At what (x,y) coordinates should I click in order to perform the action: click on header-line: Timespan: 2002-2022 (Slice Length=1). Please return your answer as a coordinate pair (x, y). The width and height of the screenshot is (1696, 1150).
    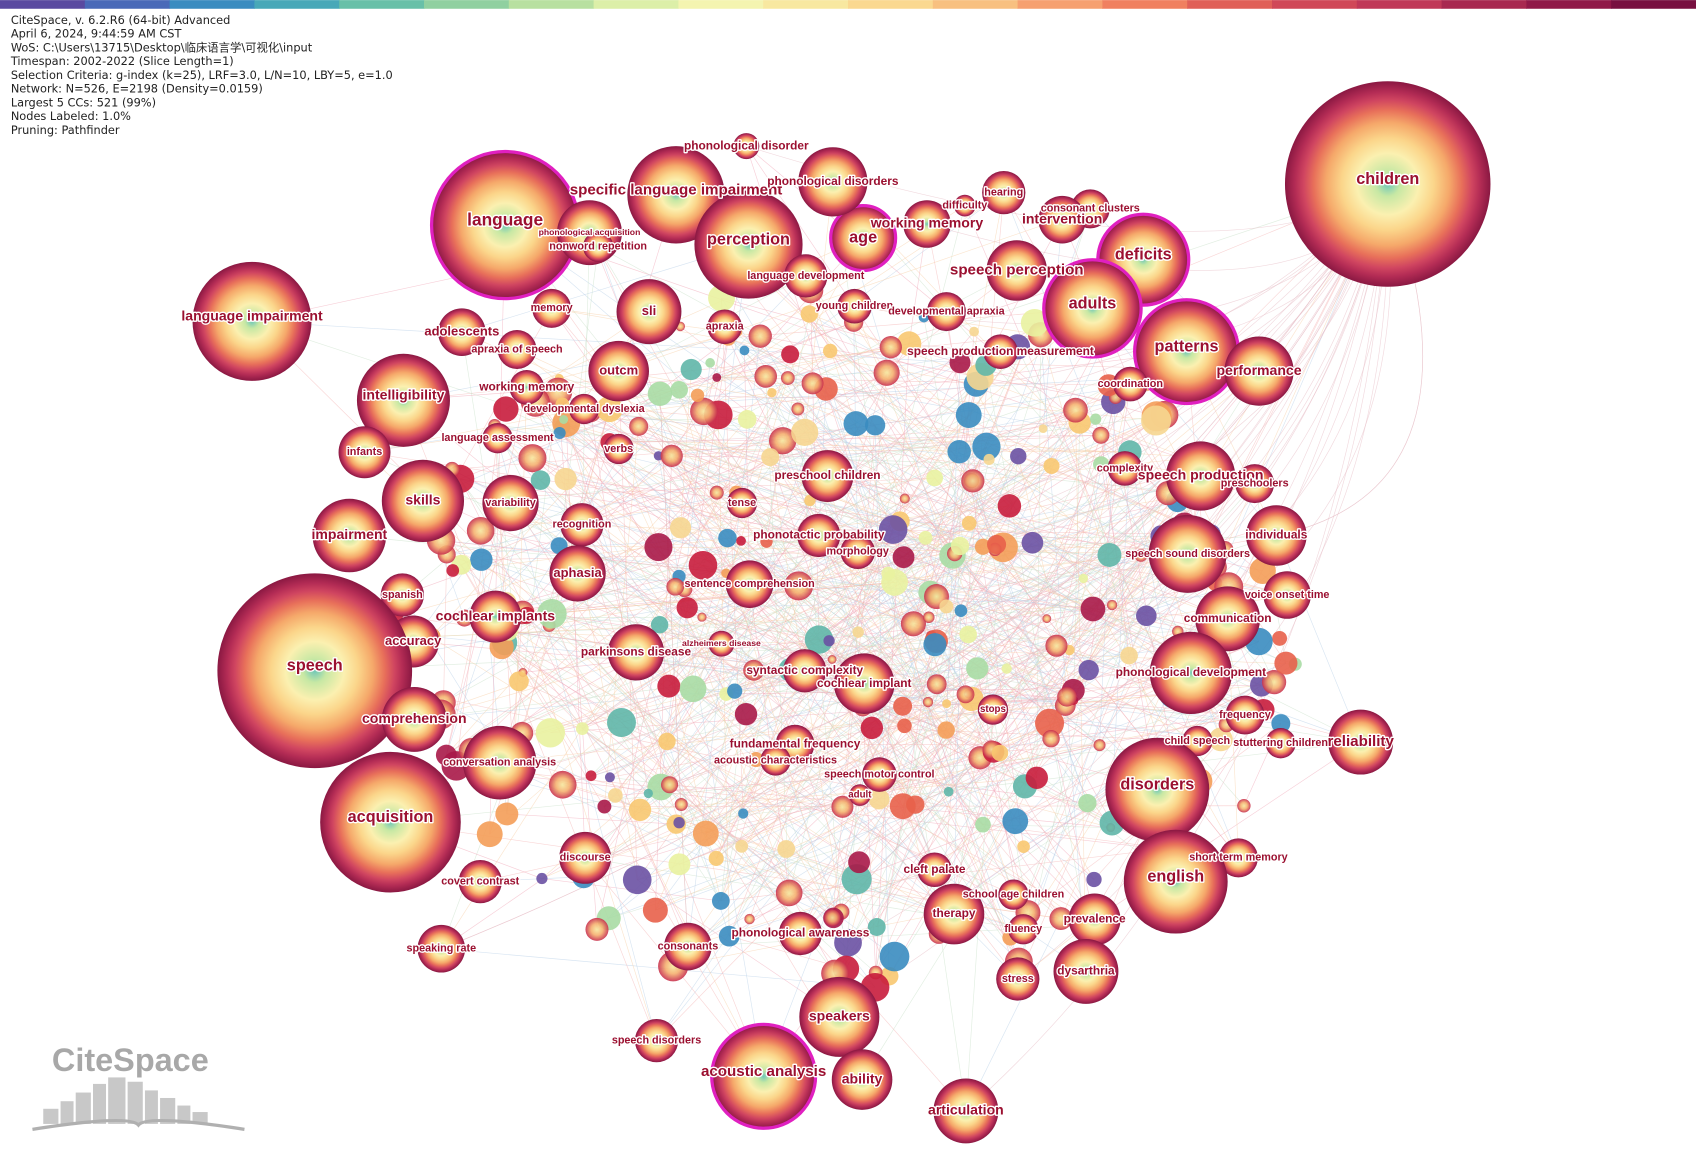
    Looking at the image, I should click on (122, 61).